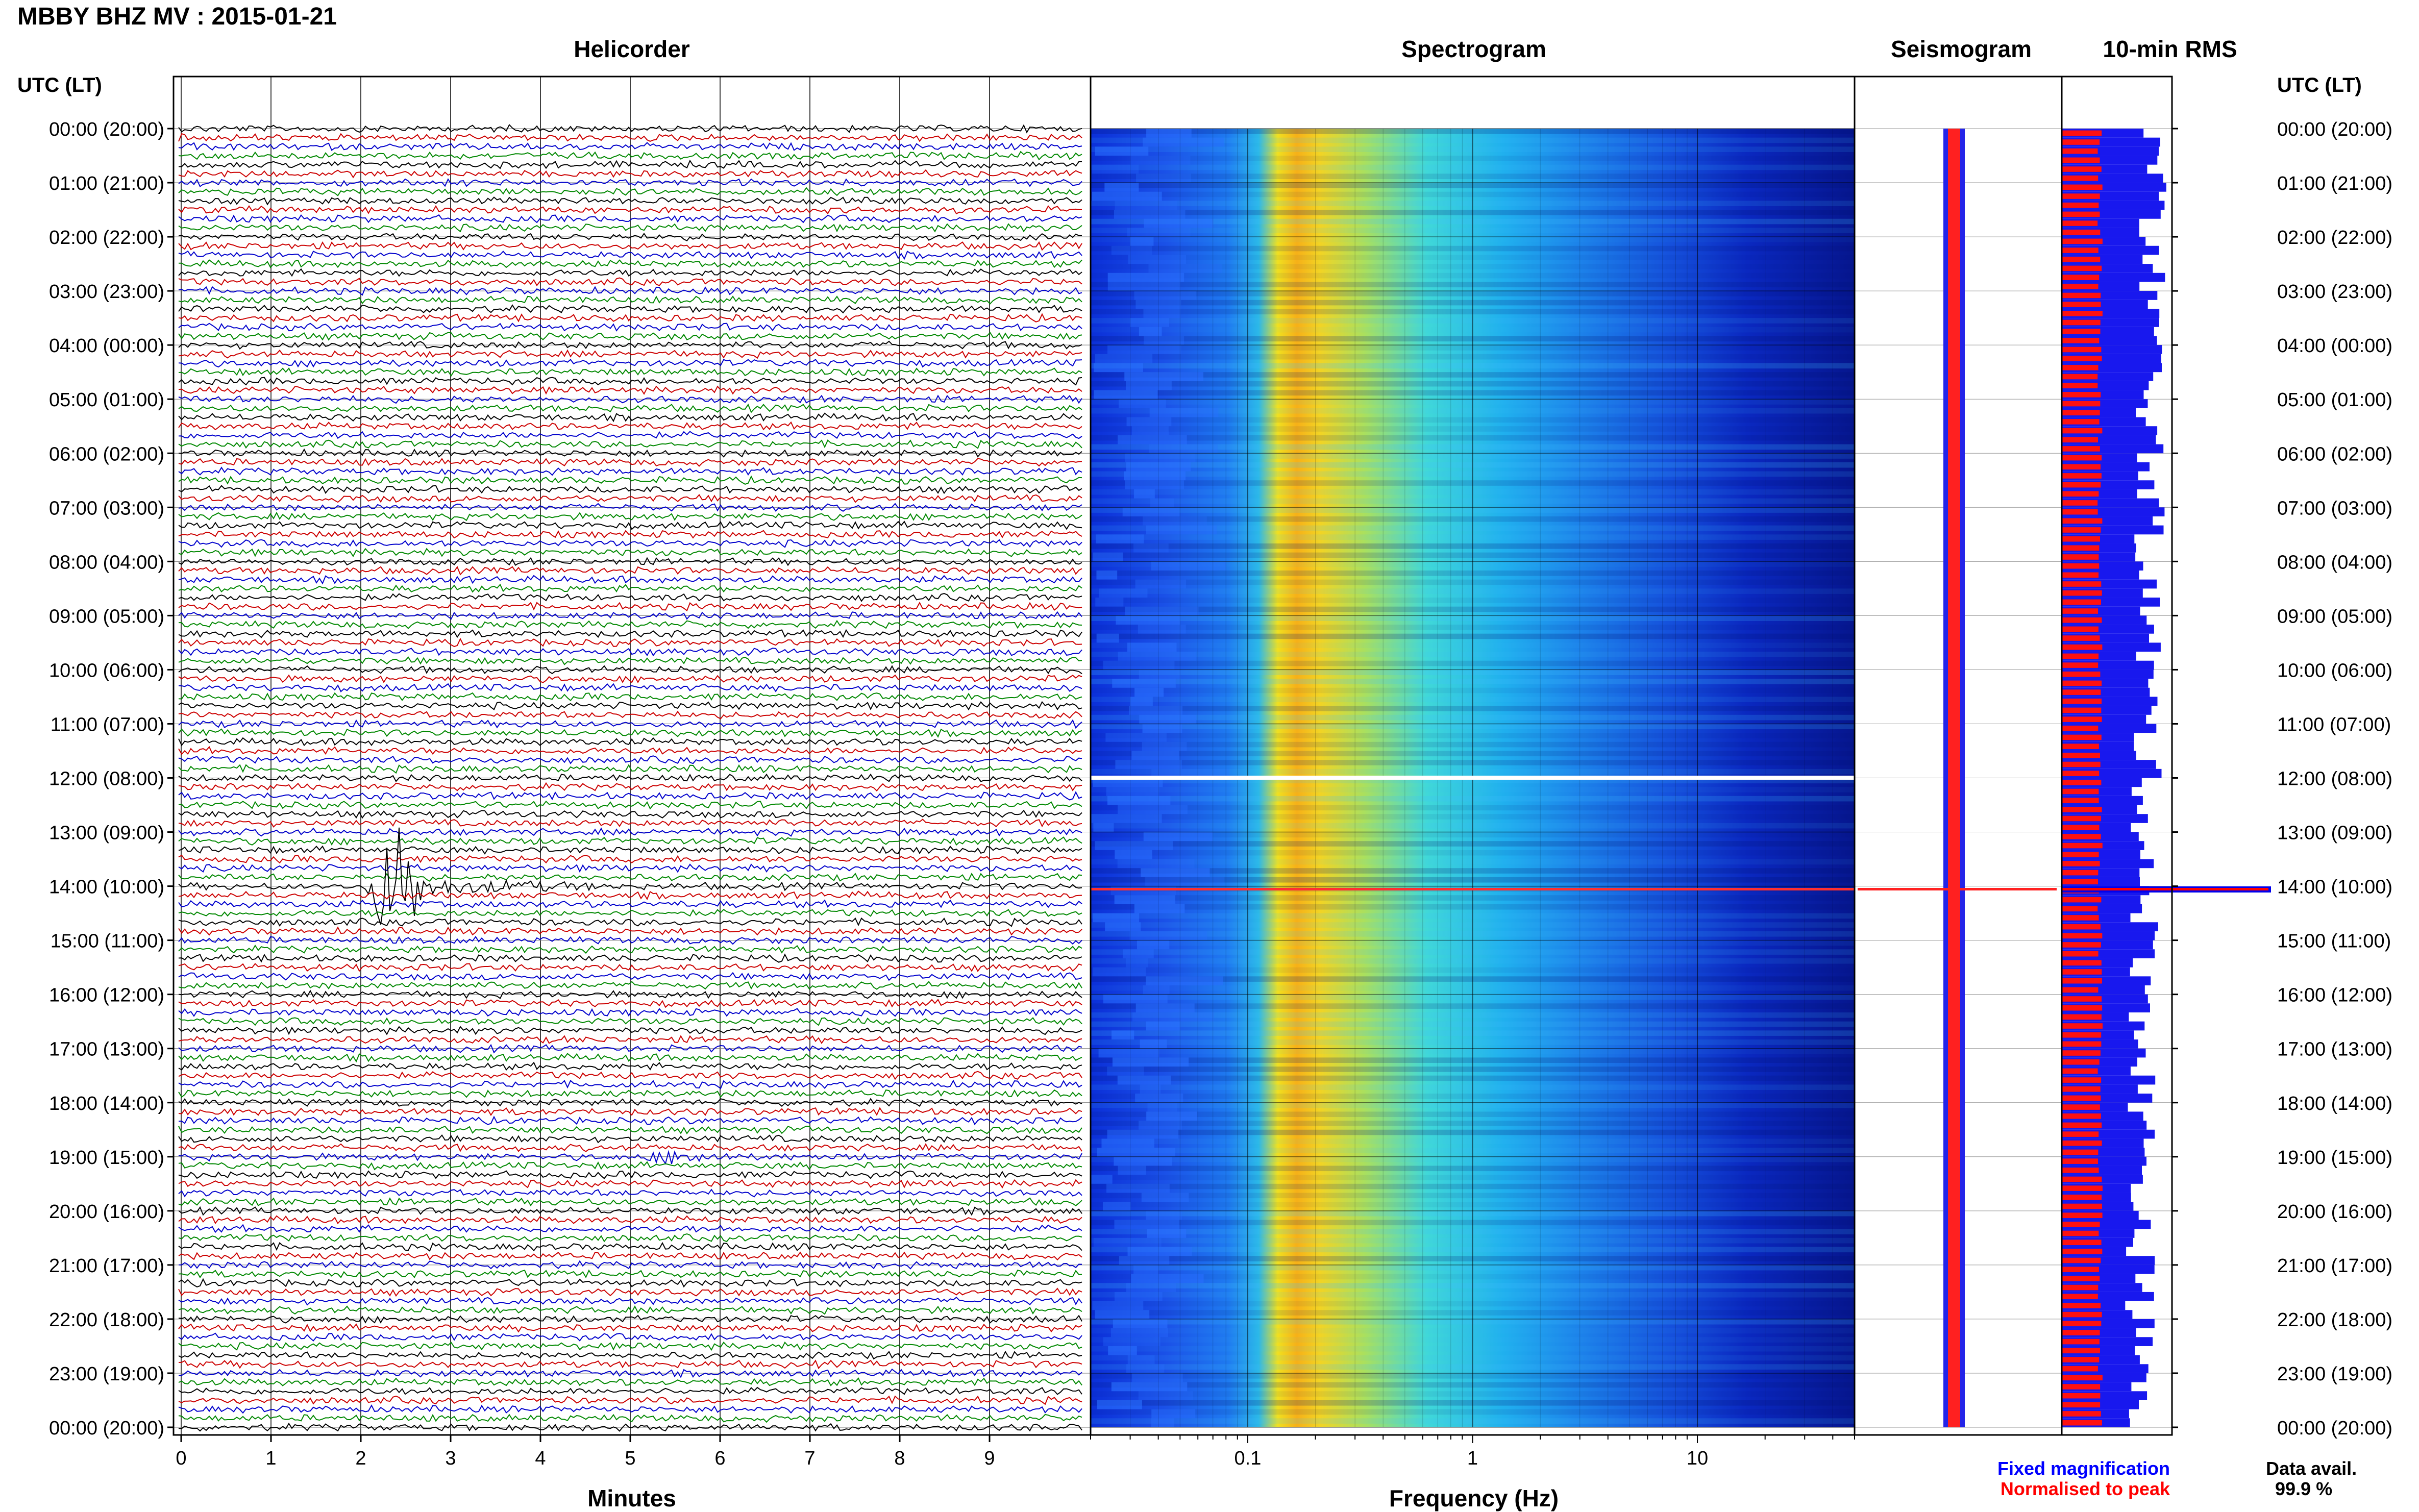 This screenshot has height=1512, width=2419. Describe the element at coordinates (106, 670) in the screenshot. I see `time-label-left: 10:00 (06:00)` at that location.